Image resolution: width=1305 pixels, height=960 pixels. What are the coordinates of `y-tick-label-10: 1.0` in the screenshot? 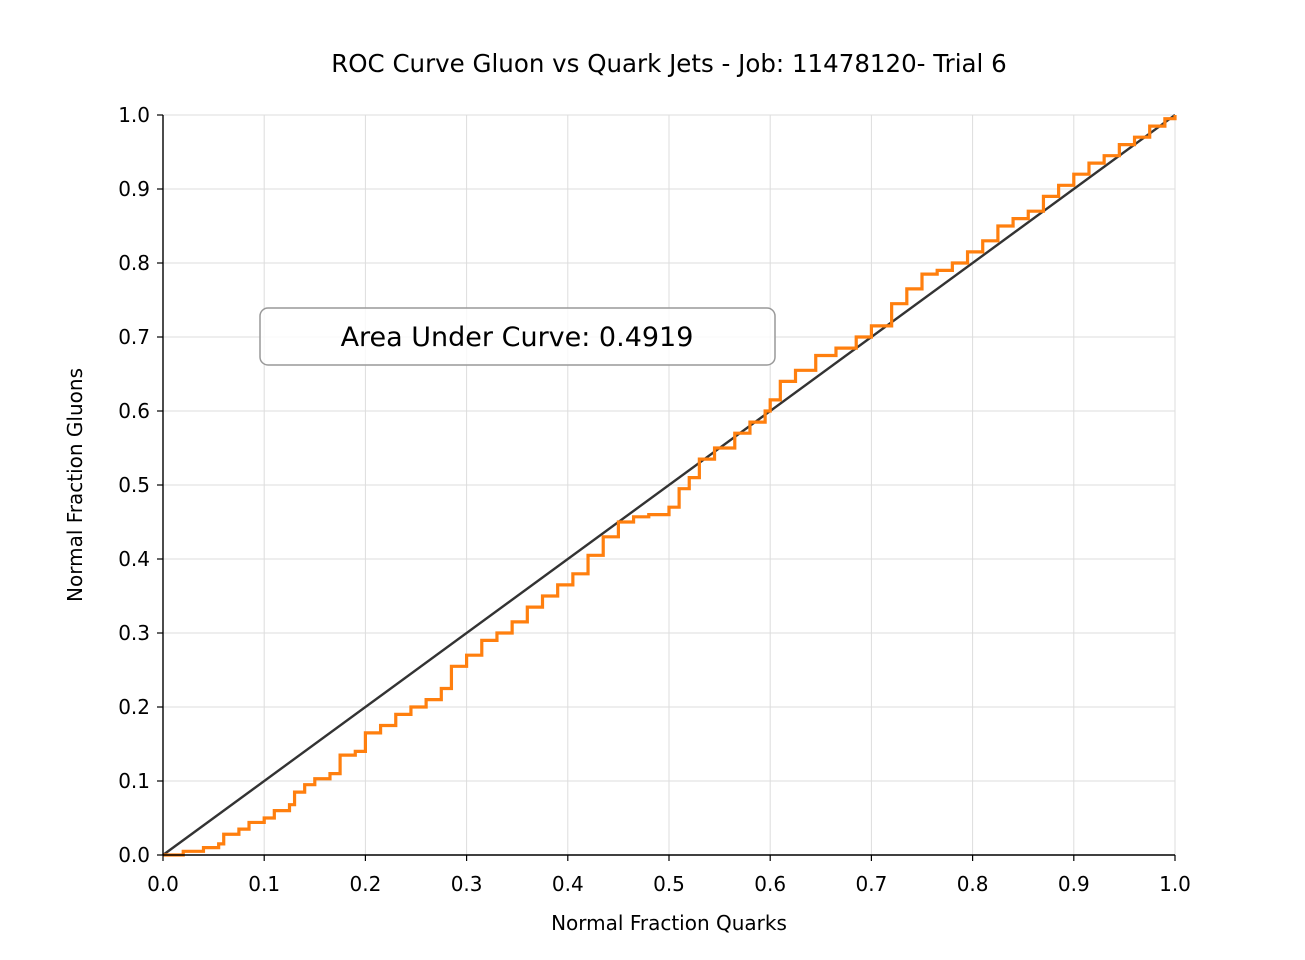 It's located at (134, 115).